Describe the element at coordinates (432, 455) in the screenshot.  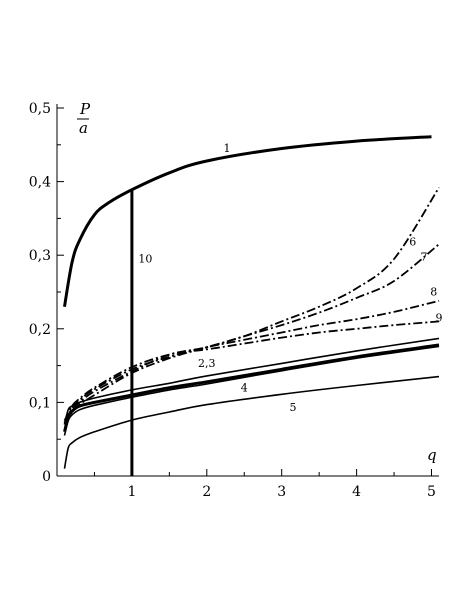
I see `x-axis-label: q` at that location.